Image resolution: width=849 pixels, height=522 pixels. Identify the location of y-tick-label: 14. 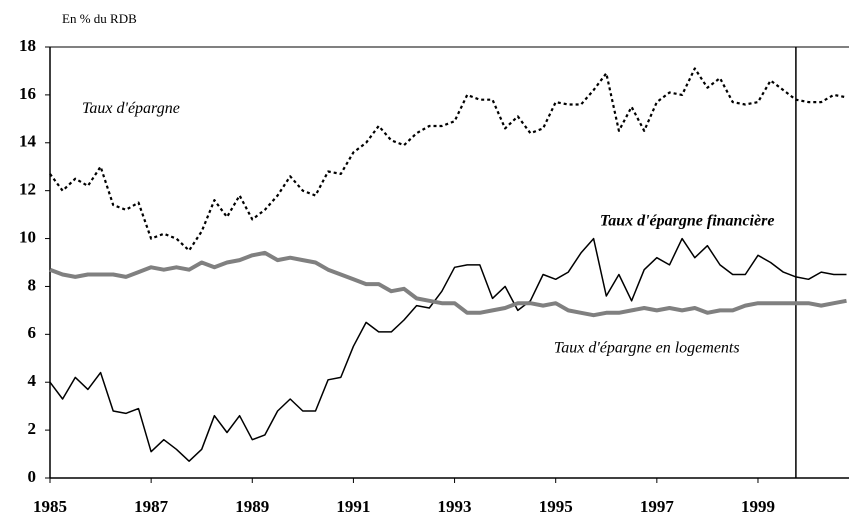
(28, 141).